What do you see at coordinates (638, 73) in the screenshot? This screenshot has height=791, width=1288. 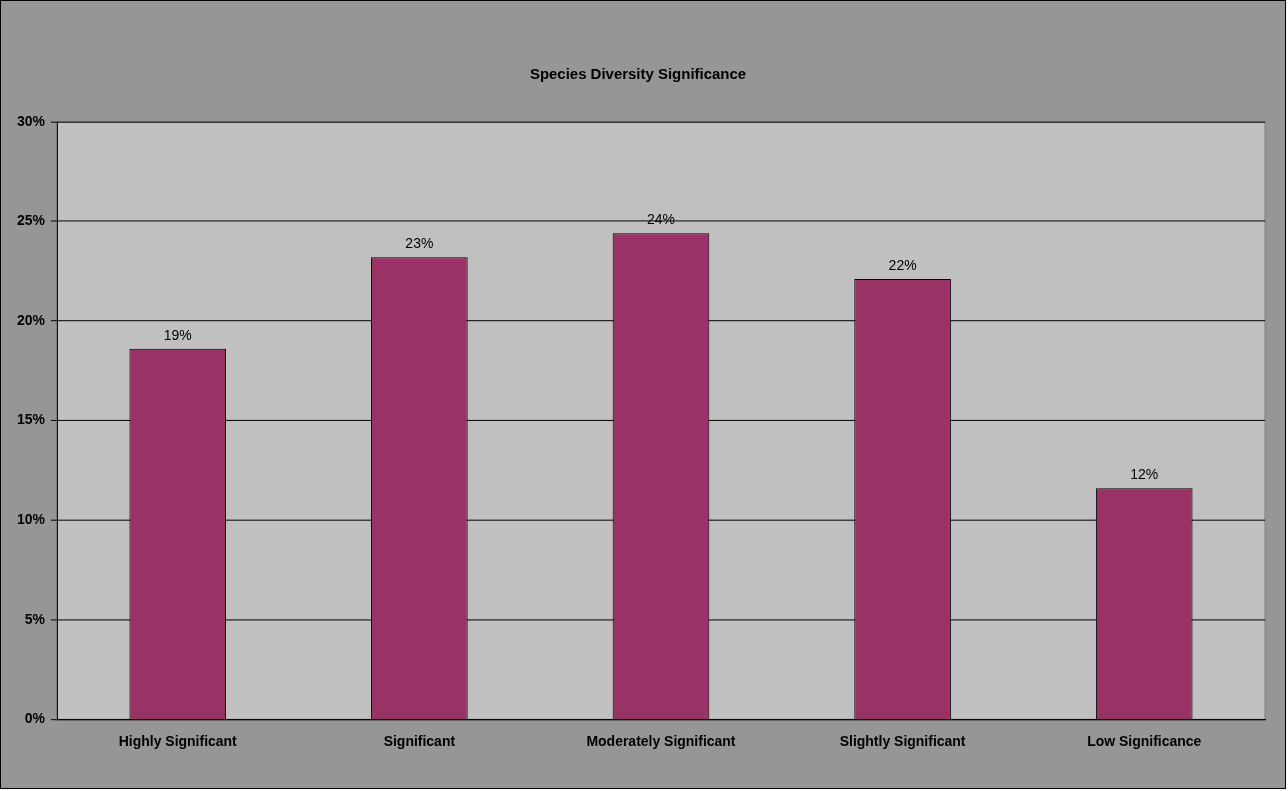 I see `chart-title: Species Diversity Significance` at bounding box center [638, 73].